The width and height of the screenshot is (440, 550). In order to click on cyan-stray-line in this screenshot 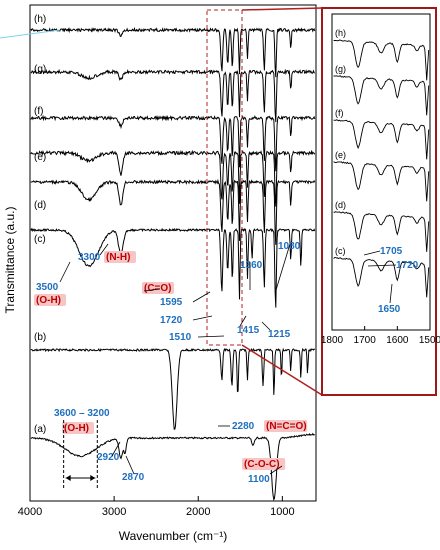, I will do `click(30, 34)`.